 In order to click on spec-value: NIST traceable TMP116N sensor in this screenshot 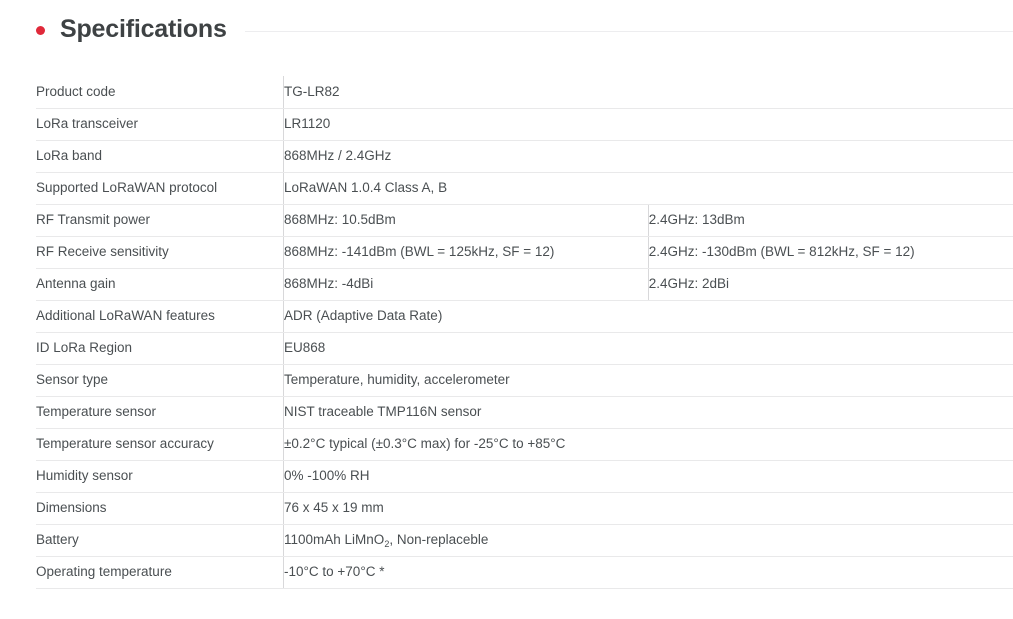, I will do `click(648, 412)`.